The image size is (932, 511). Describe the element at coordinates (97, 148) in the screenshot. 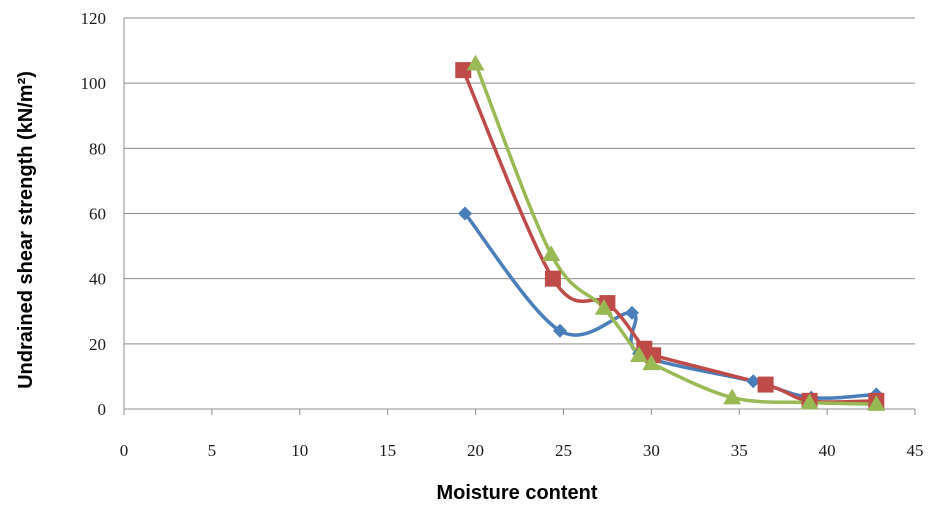

I see `y-tick-label: 80` at that location.